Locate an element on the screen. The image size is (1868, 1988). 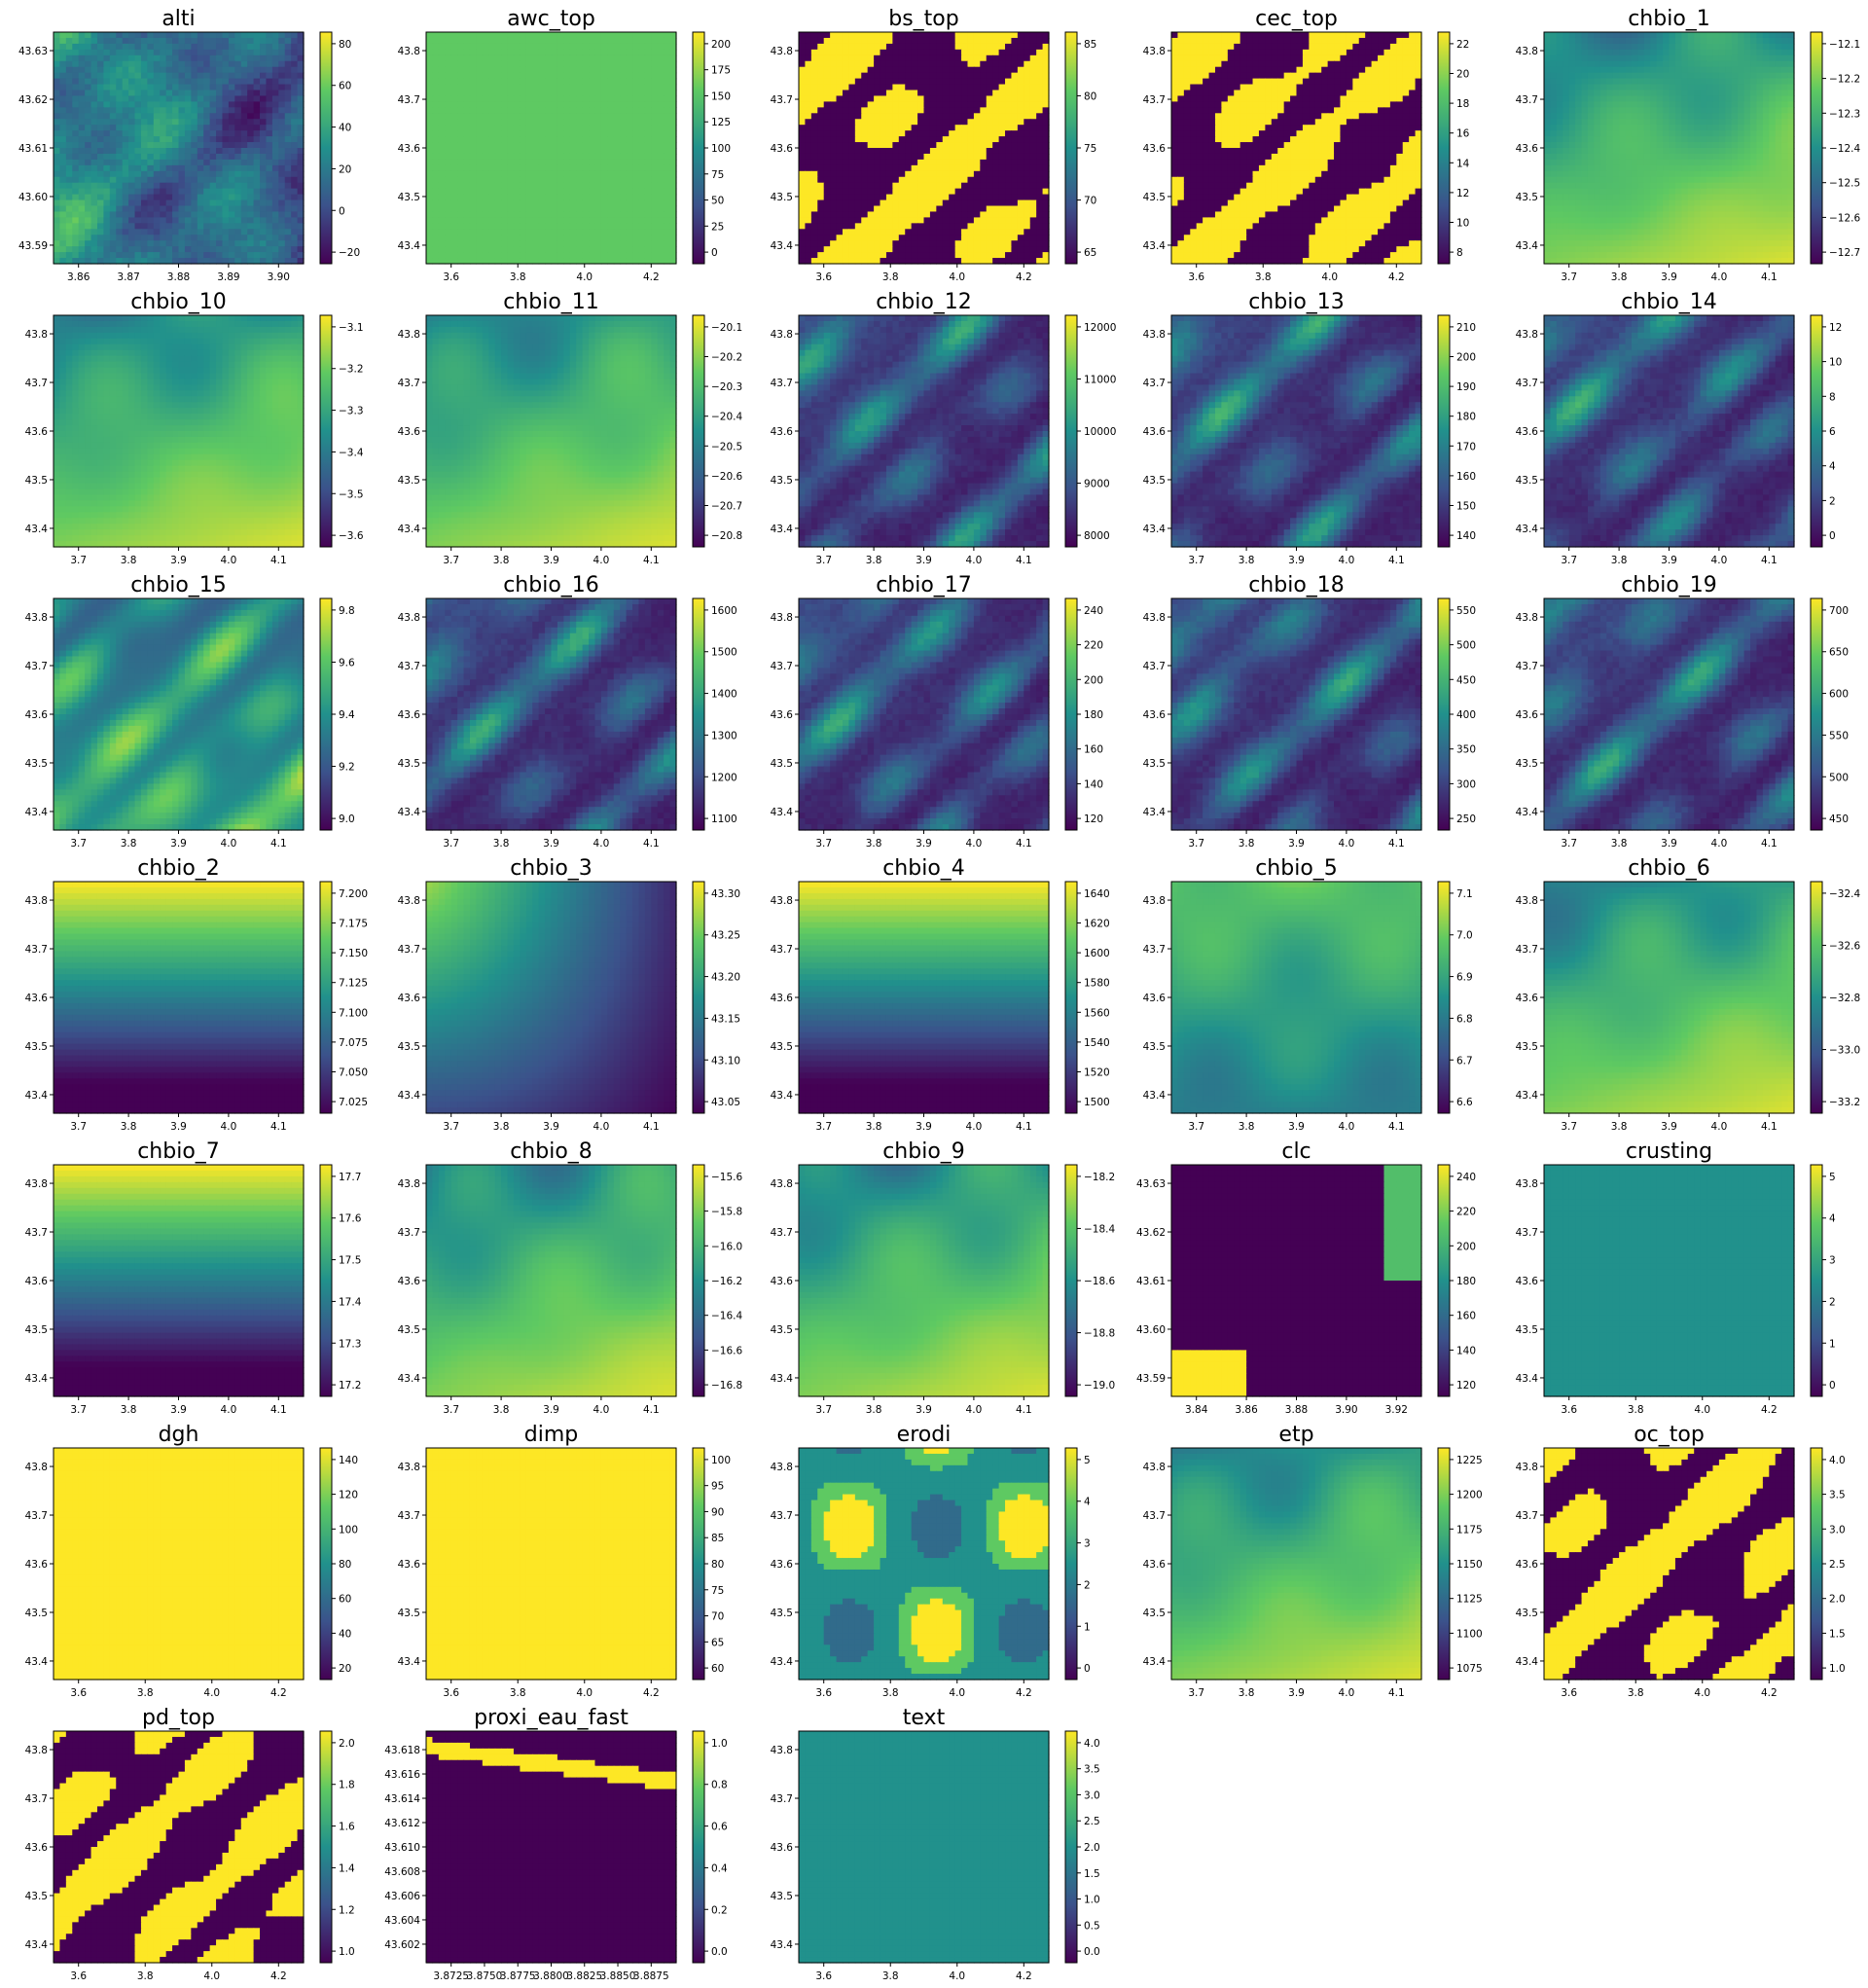
x-tick-label: 3.90 is located at coordinates (279, 277).